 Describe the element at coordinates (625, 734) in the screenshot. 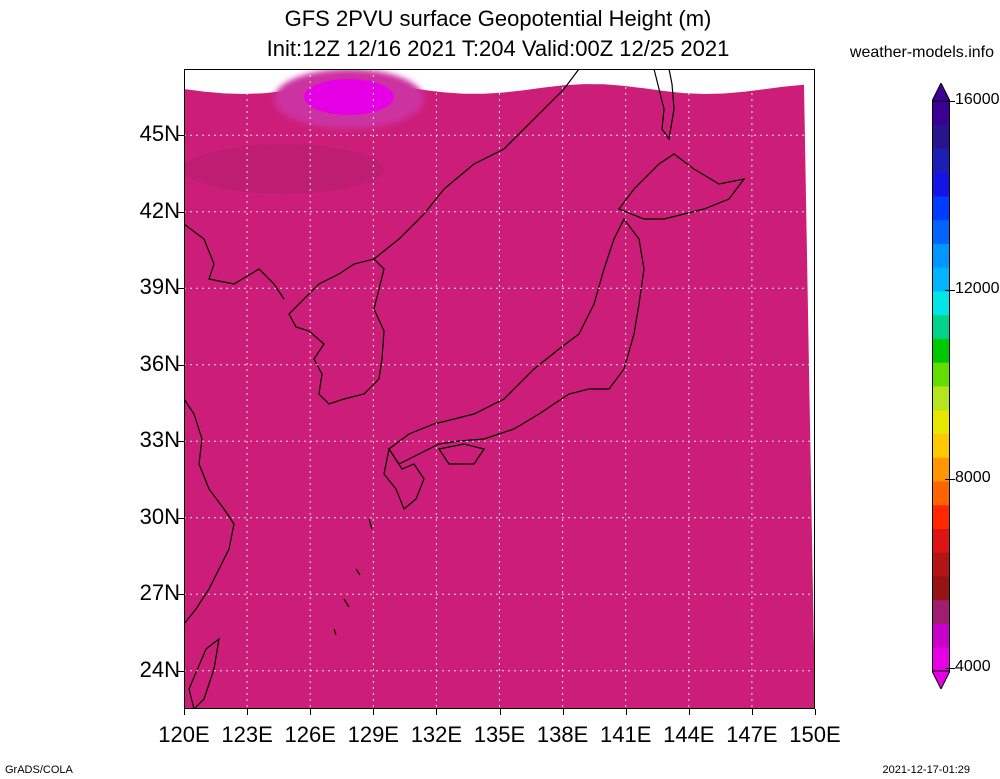

I see `lon-label: 141E` at that location.